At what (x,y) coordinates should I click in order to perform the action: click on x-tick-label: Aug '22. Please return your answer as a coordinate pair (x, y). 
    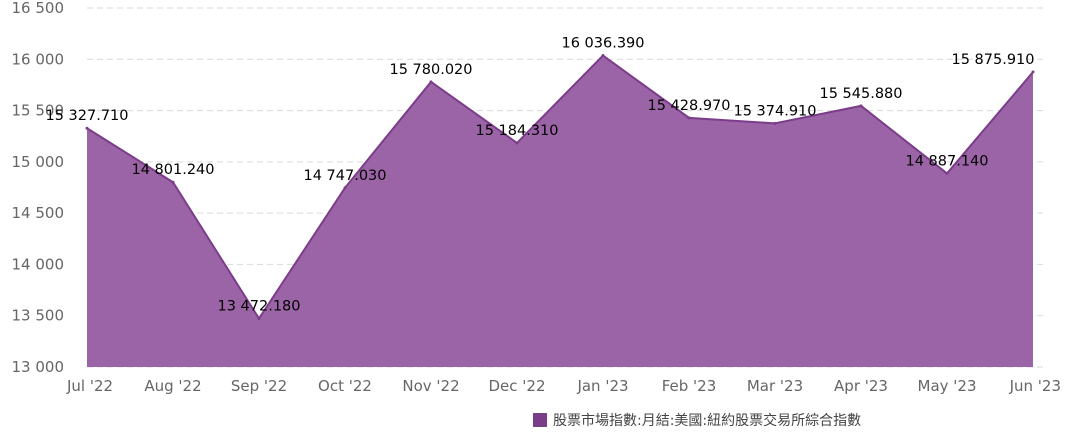
    Looking at the image, I should click on (172, 386).